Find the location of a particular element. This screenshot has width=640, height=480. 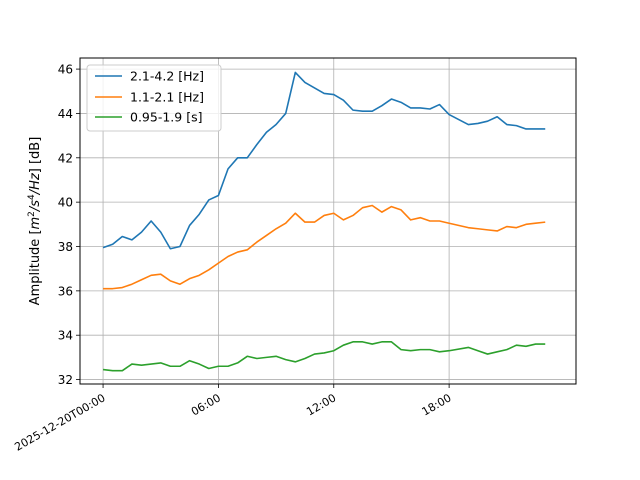

y-tick-label: 32 is located at coordinates (65, 380).